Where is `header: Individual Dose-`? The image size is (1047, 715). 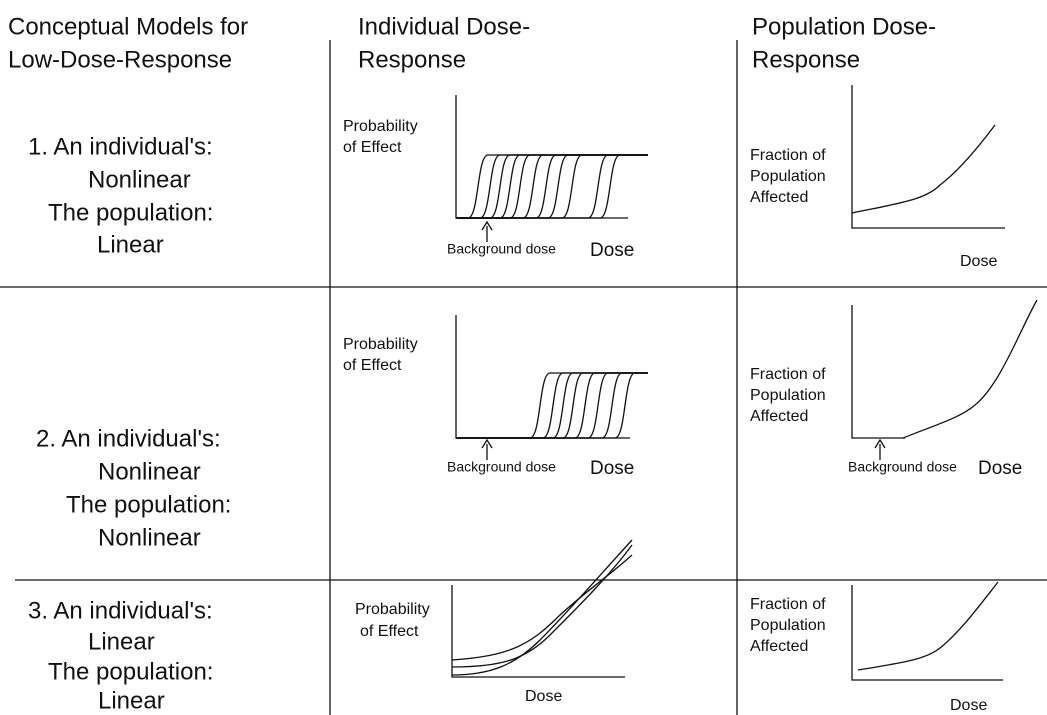 header: Individual Dose- is located at coordinates (444, 26).